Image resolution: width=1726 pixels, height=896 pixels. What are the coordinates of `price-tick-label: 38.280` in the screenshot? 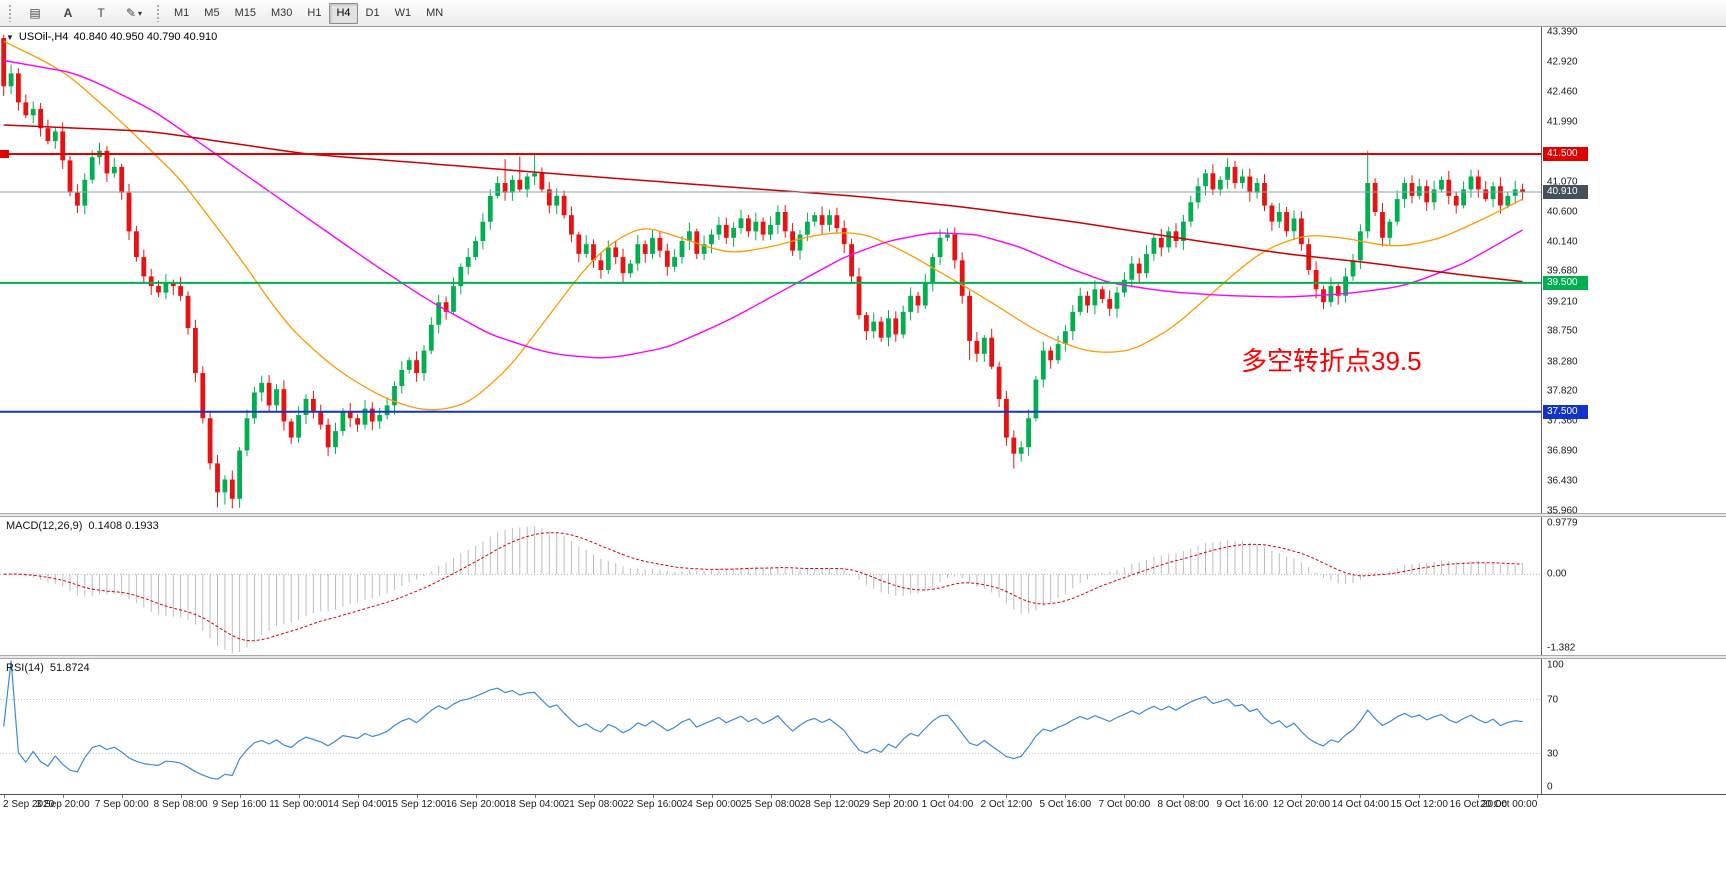 It's located at (1562, 362).